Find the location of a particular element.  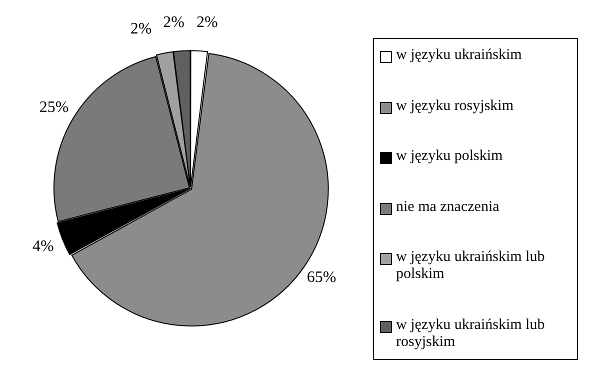

data-label: 65% is located at coordinates (321, 277).